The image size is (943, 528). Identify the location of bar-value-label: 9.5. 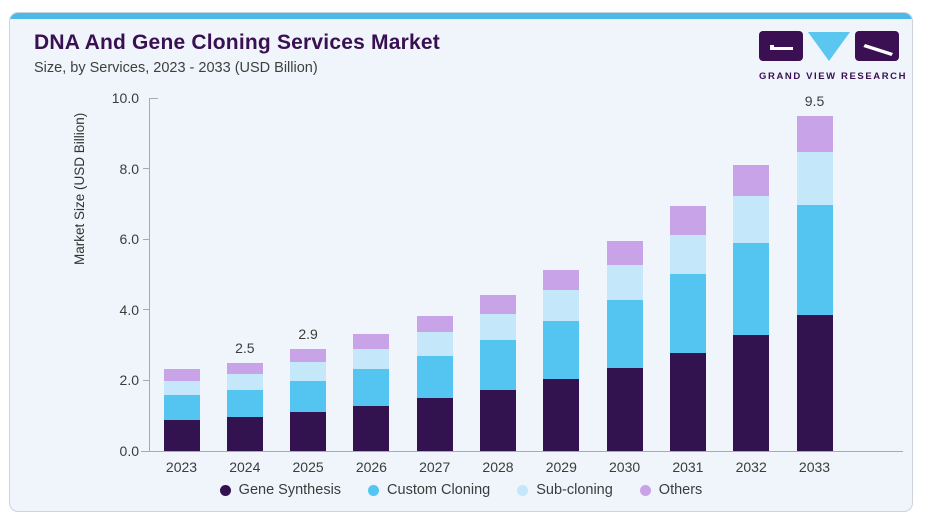
(814, 100).